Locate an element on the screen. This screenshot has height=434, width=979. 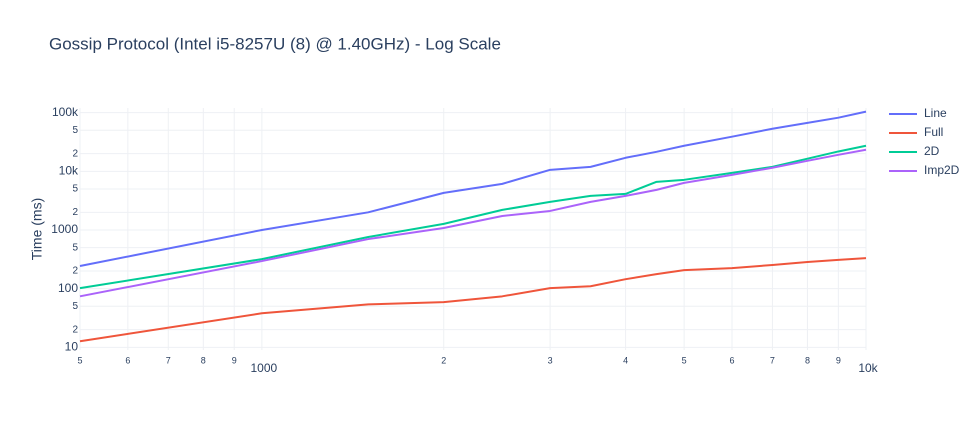
legend-label: 2D is located at coordinates (932, 151).